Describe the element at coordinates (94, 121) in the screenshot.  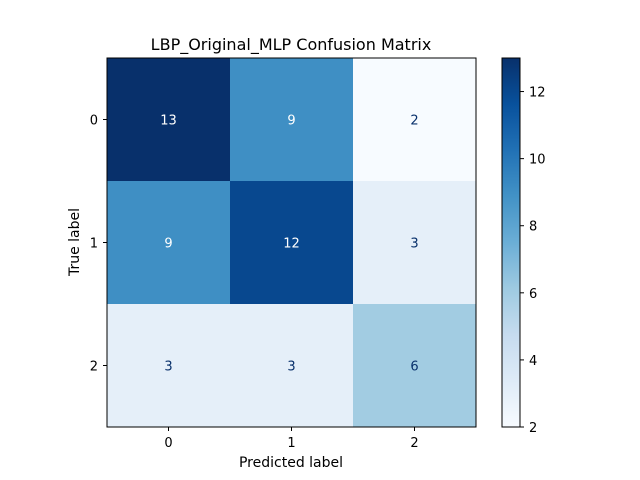
I see `y-tick-label: 0` at that location.